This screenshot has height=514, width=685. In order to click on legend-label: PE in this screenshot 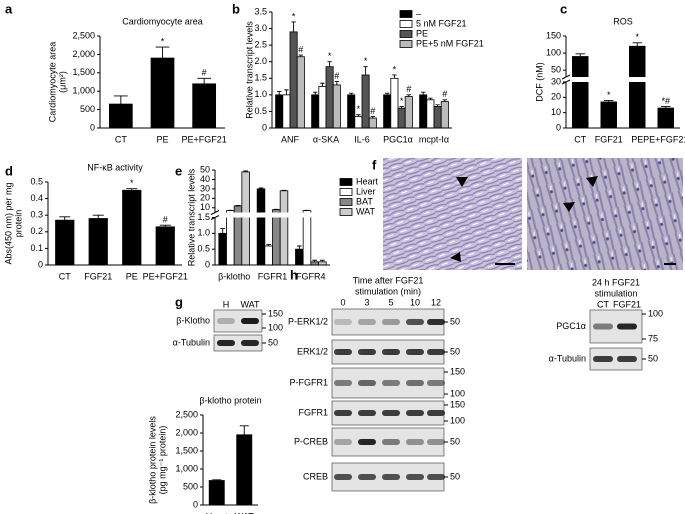, I will do `click(422, 33)`.